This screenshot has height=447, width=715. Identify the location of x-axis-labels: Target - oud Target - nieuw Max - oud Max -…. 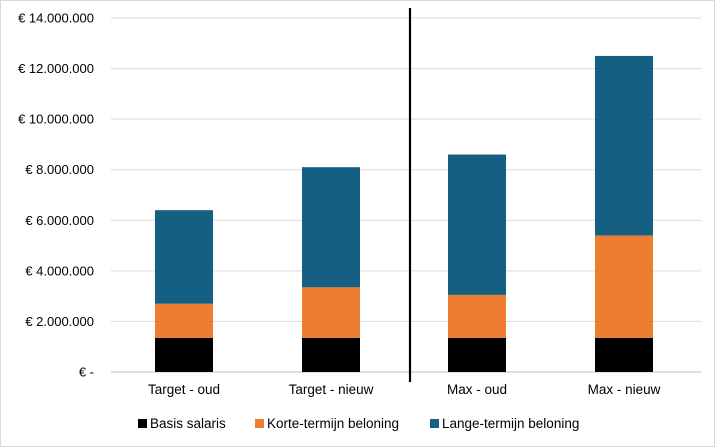
(404, 389).